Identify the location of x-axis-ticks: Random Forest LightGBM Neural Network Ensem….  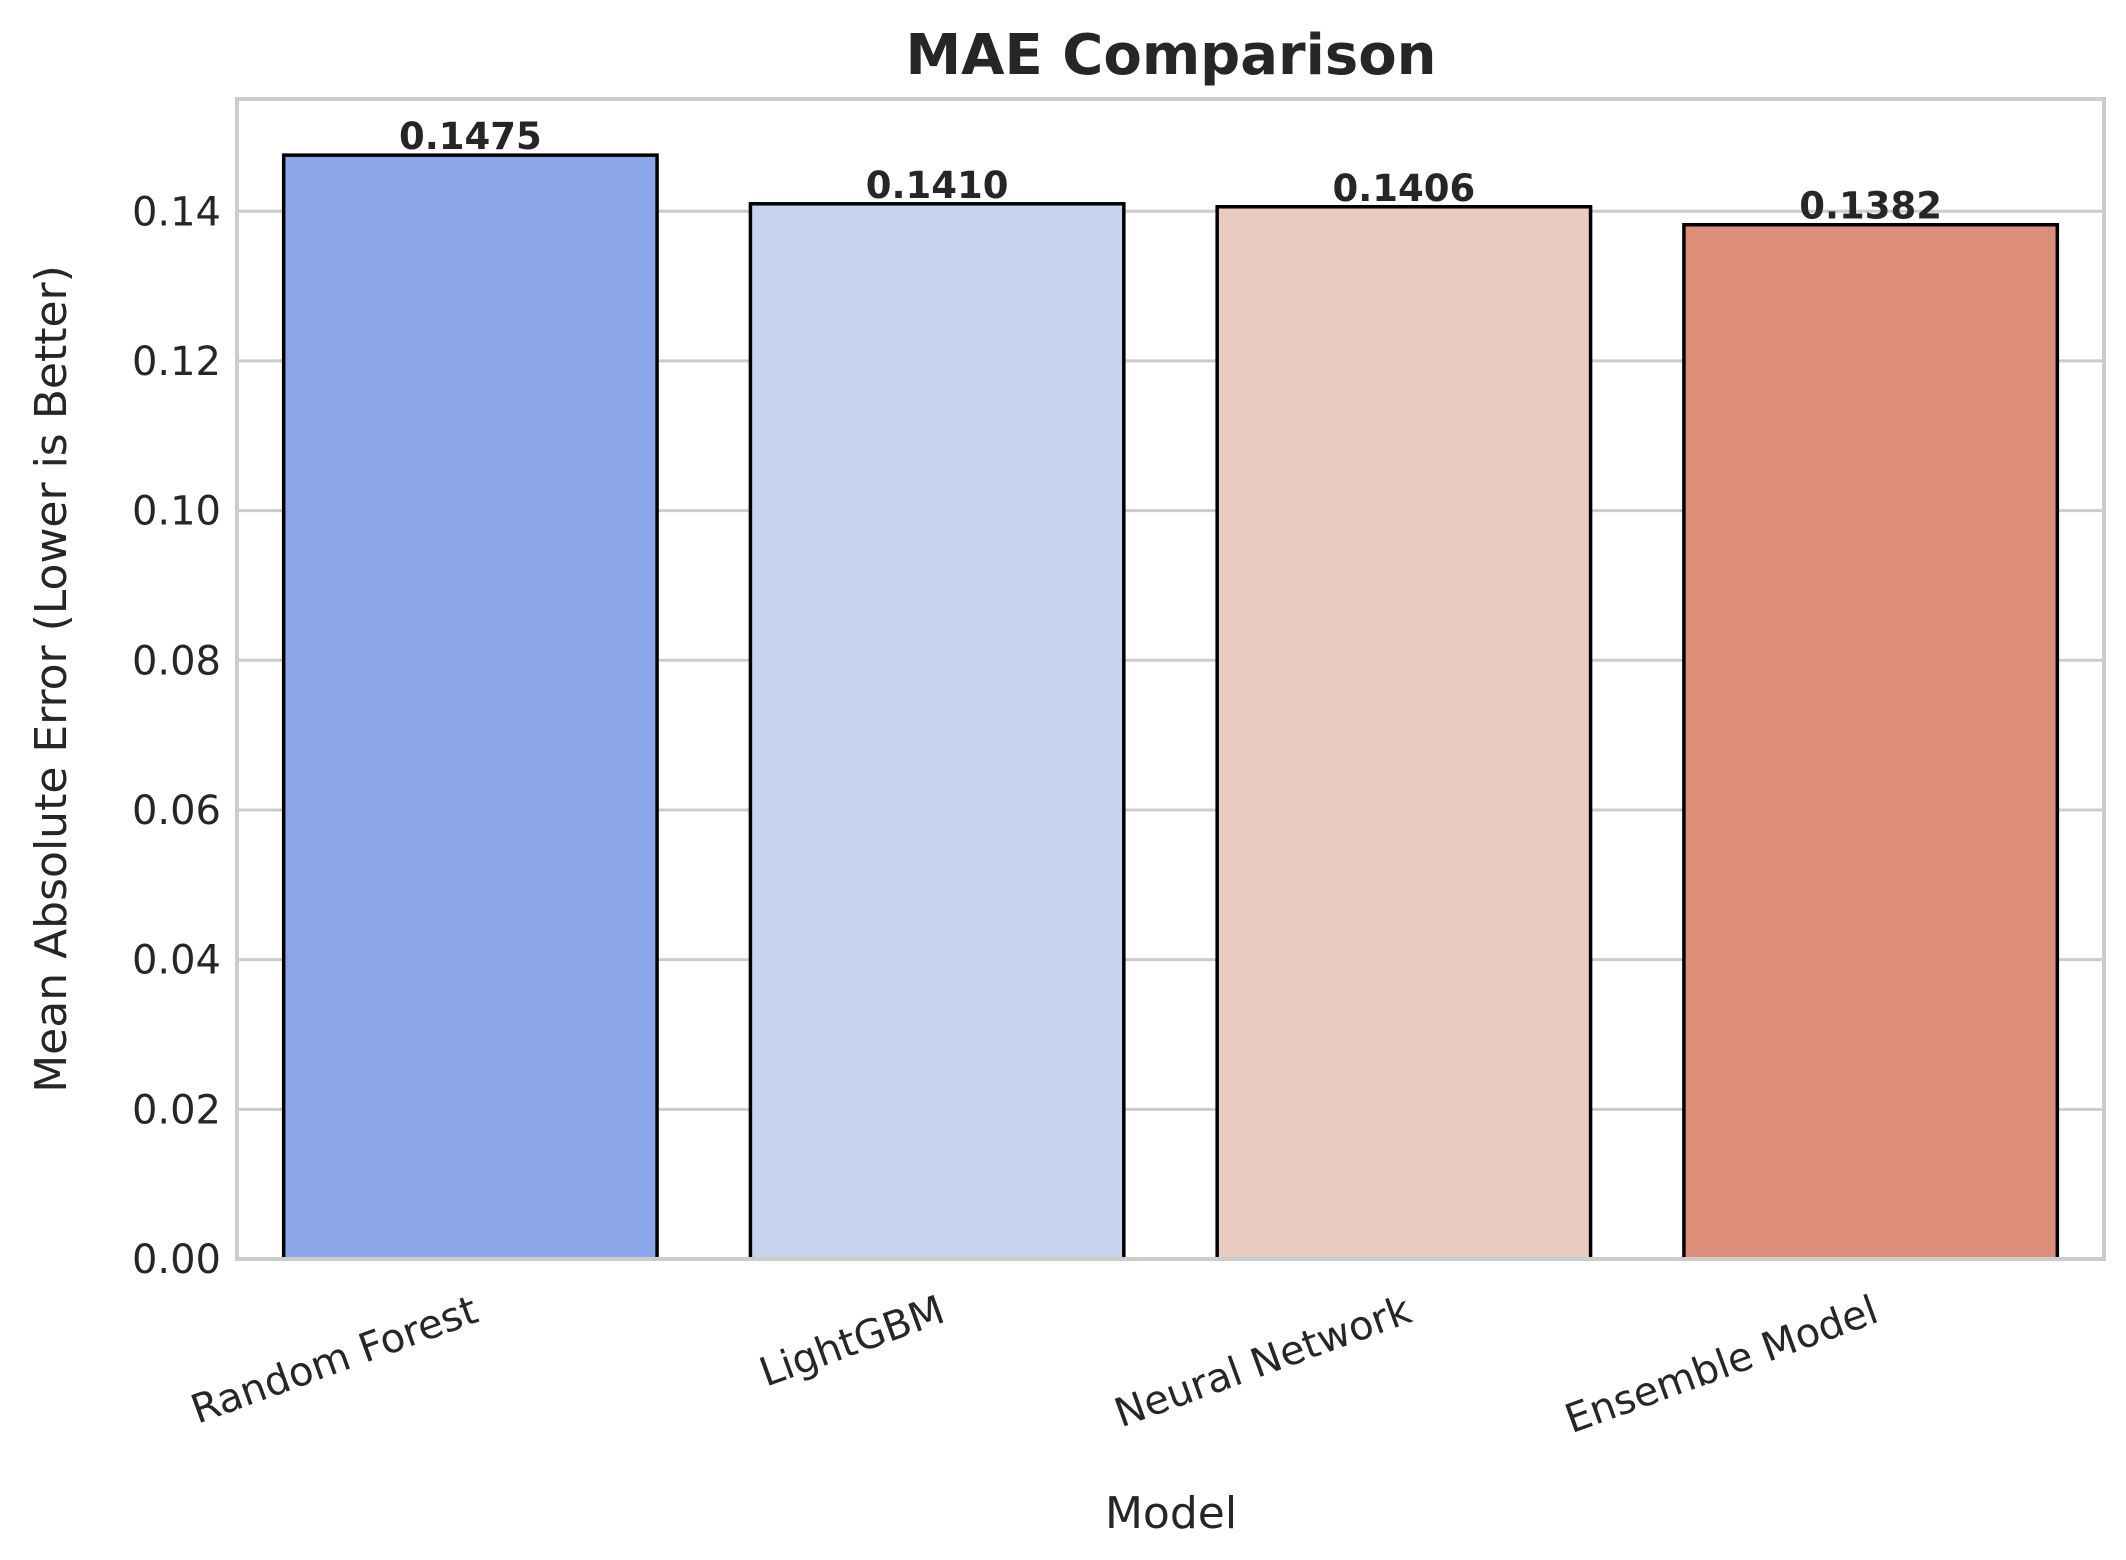
(1034, 1365).